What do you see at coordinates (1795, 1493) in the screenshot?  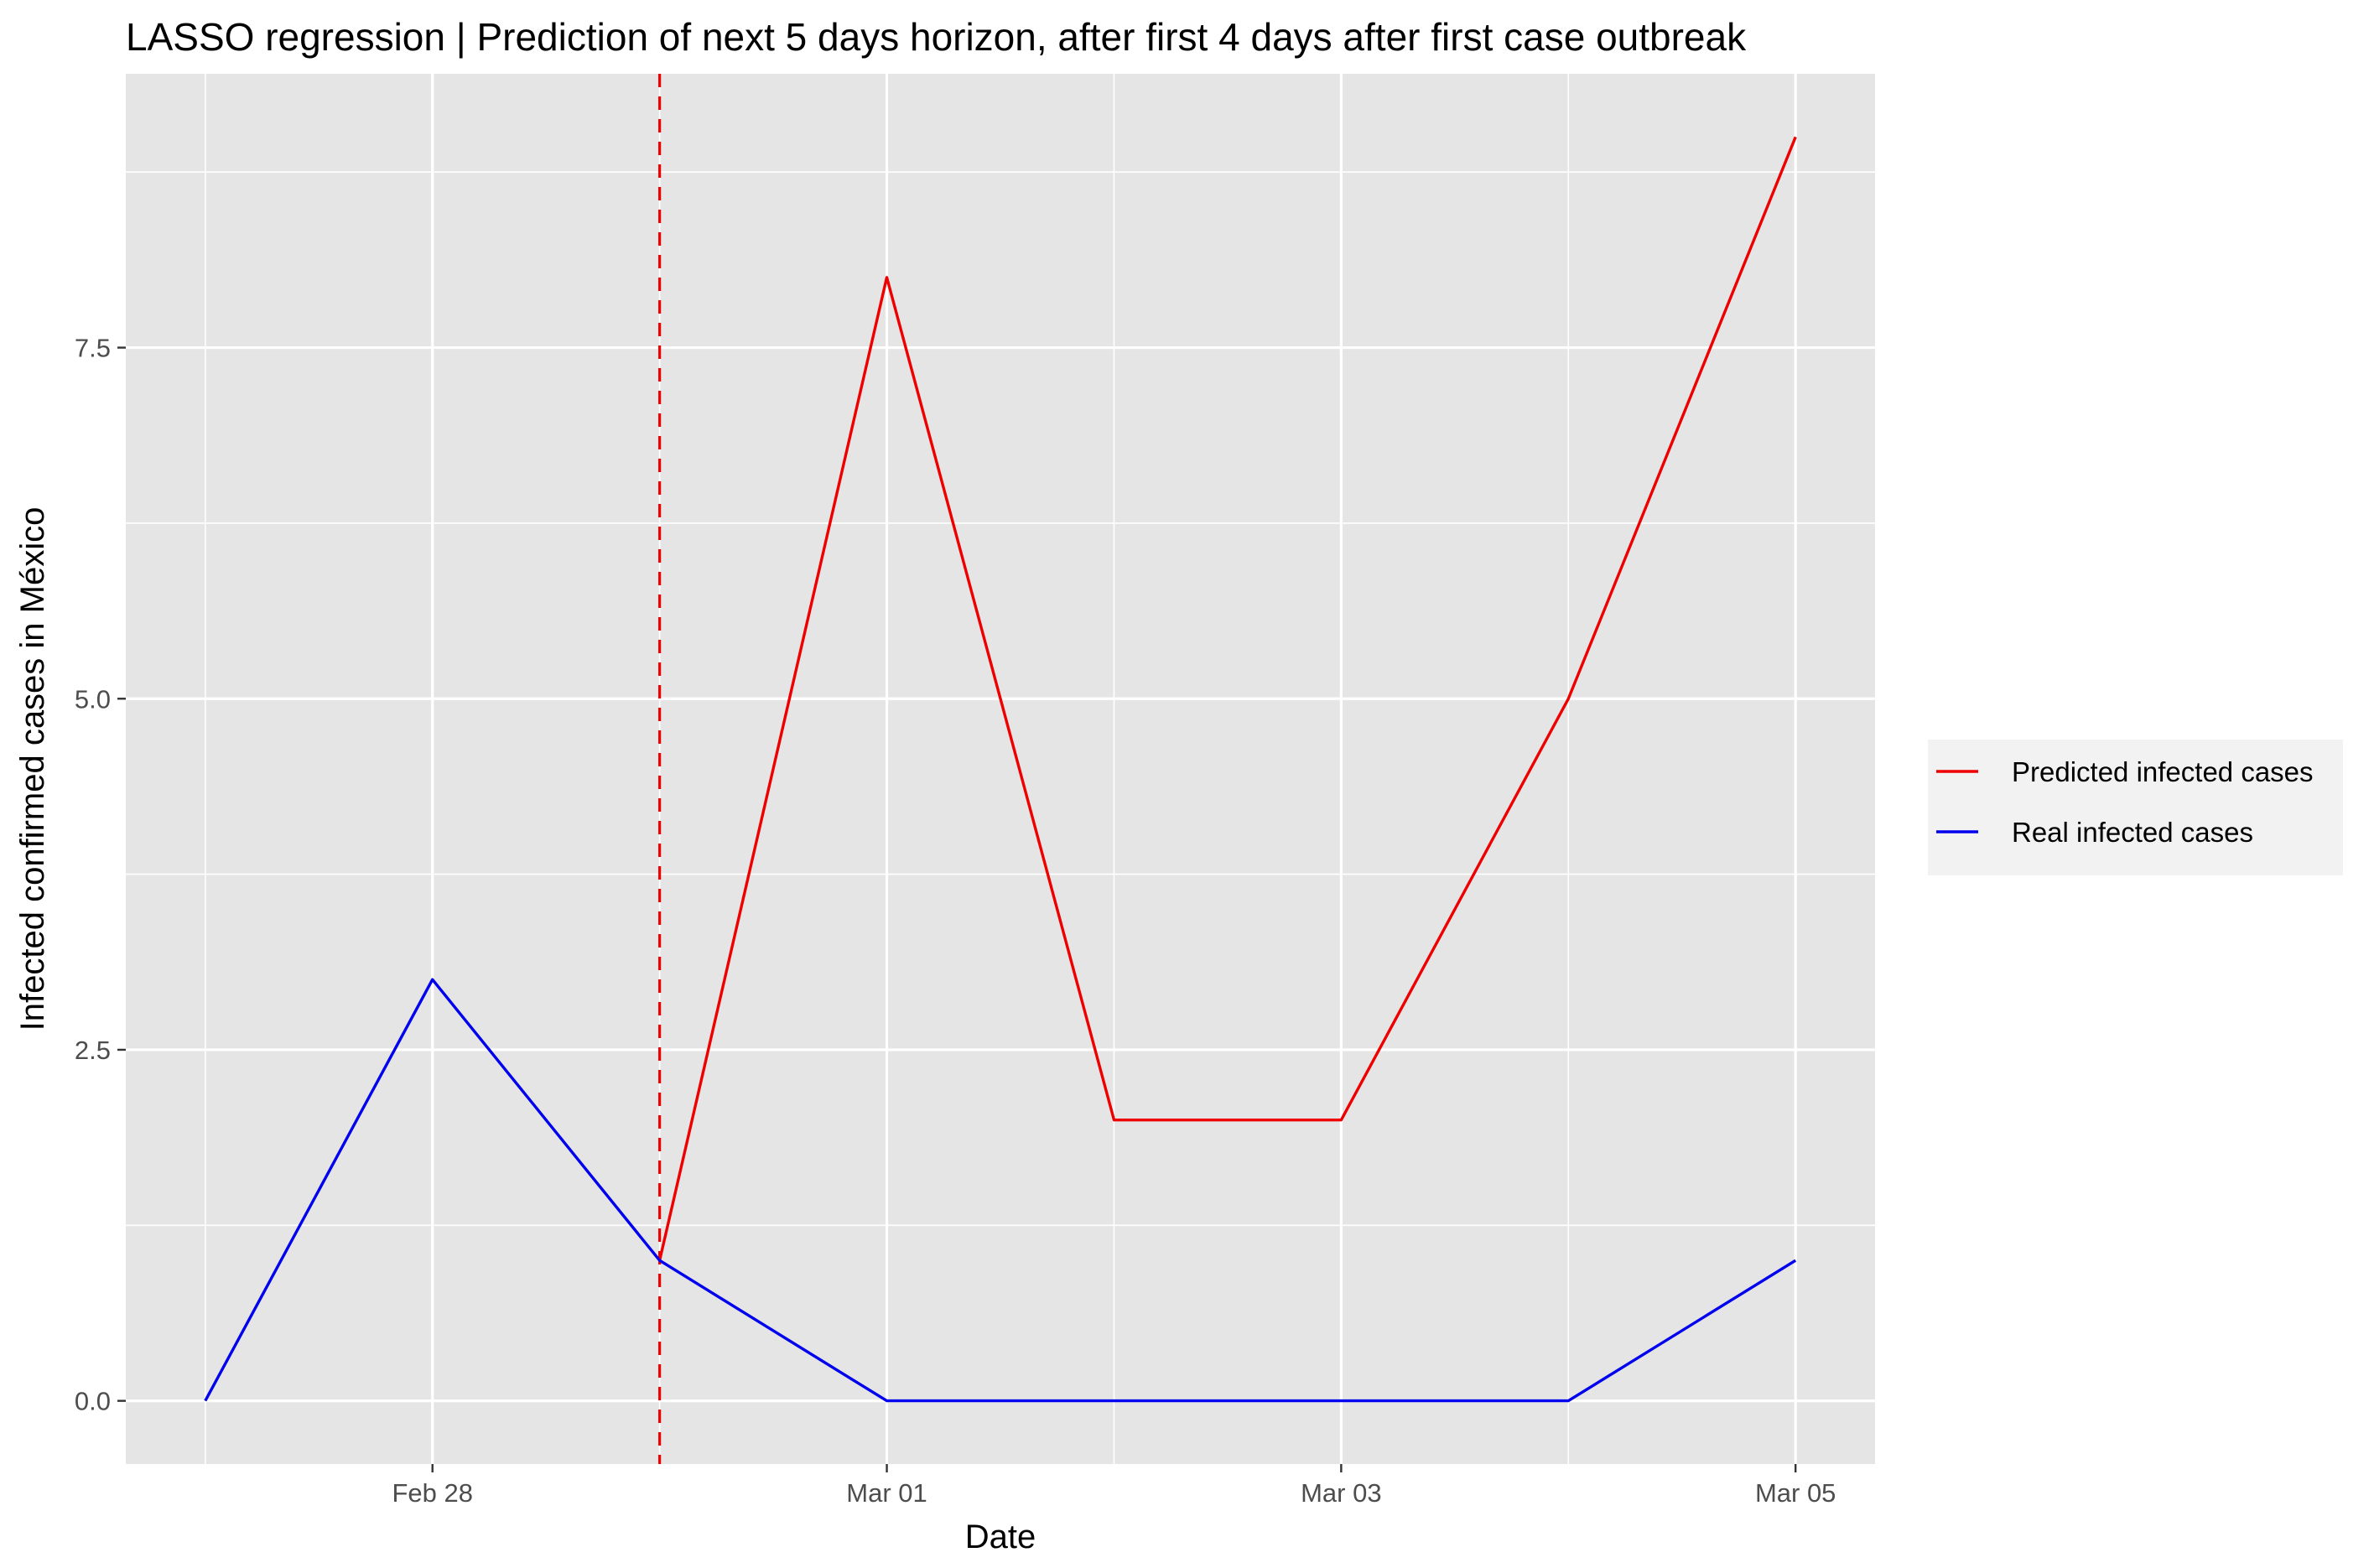 I see `x-tick-label: Mar 05` at bounding box center [1795, 1493].